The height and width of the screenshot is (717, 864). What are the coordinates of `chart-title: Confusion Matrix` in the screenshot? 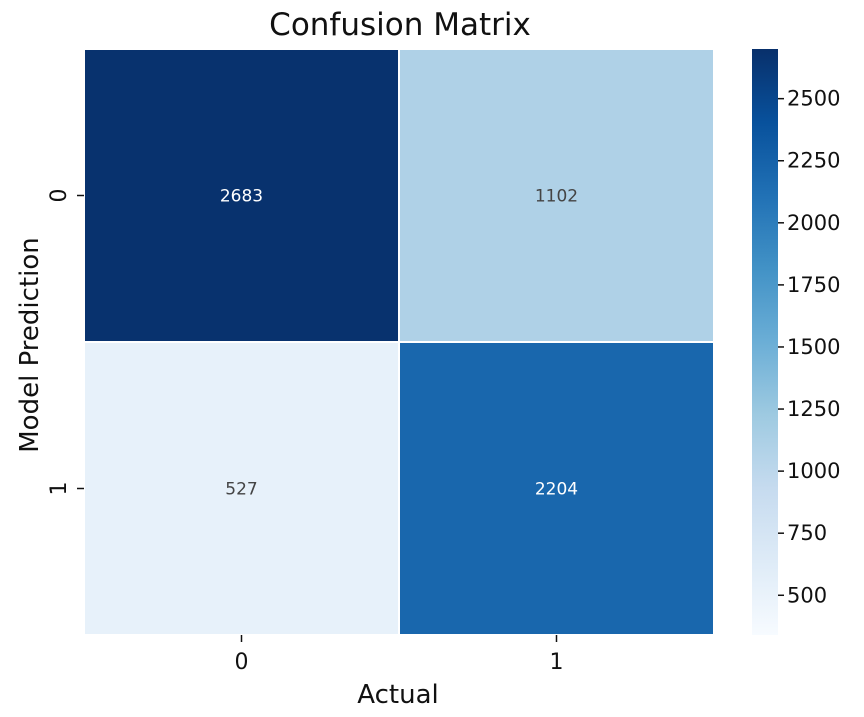 It's located at (400, 25).